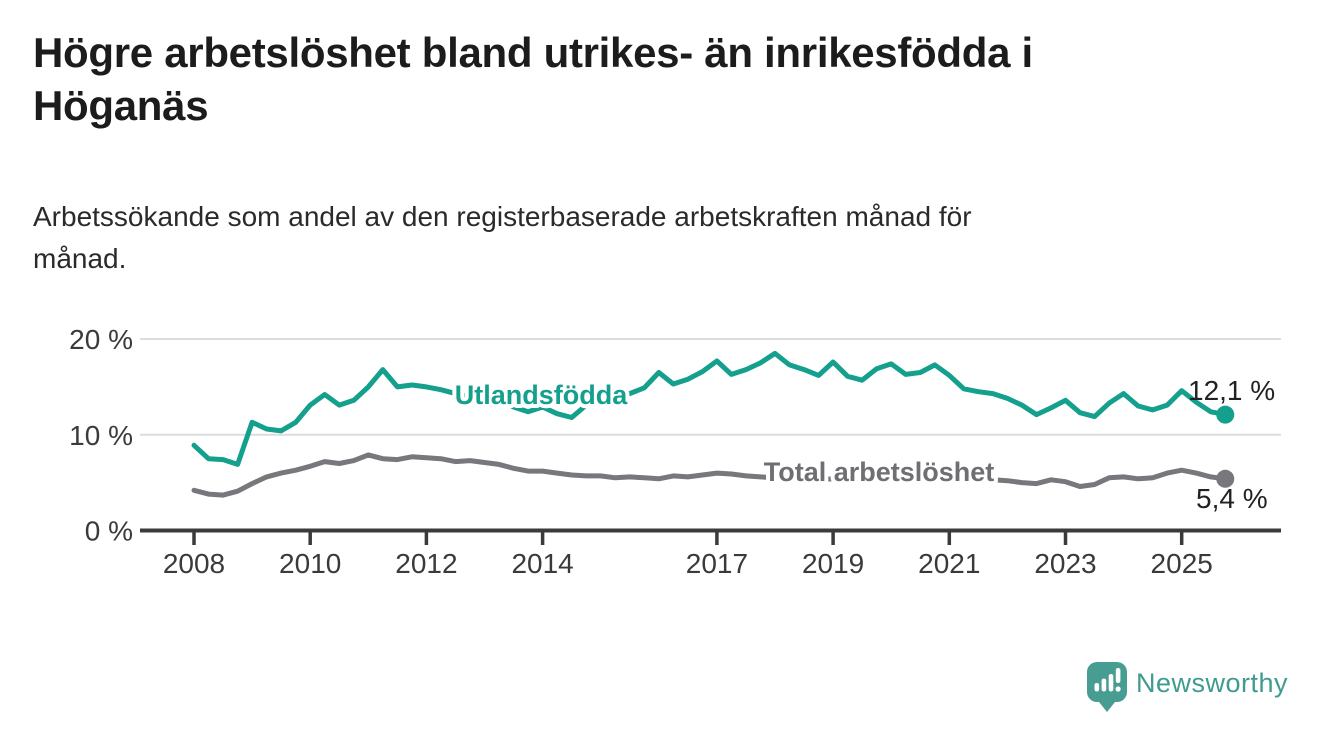 The height and width of the screenshot is (734, 1340). Describe the element at coordinates (1225, 478) in the screenshot. I see `end-dot-total` at that location.